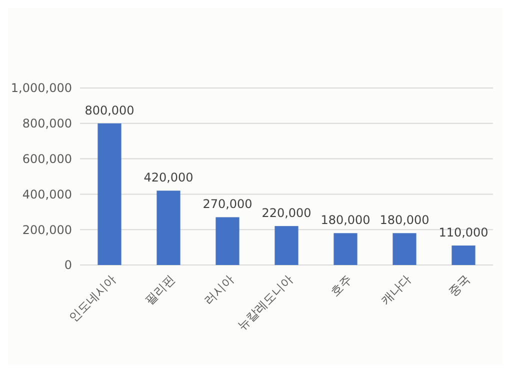 This screenshot has width=511, height=373. I want to click on y-tick-label: 200,000, so click(47, 229).